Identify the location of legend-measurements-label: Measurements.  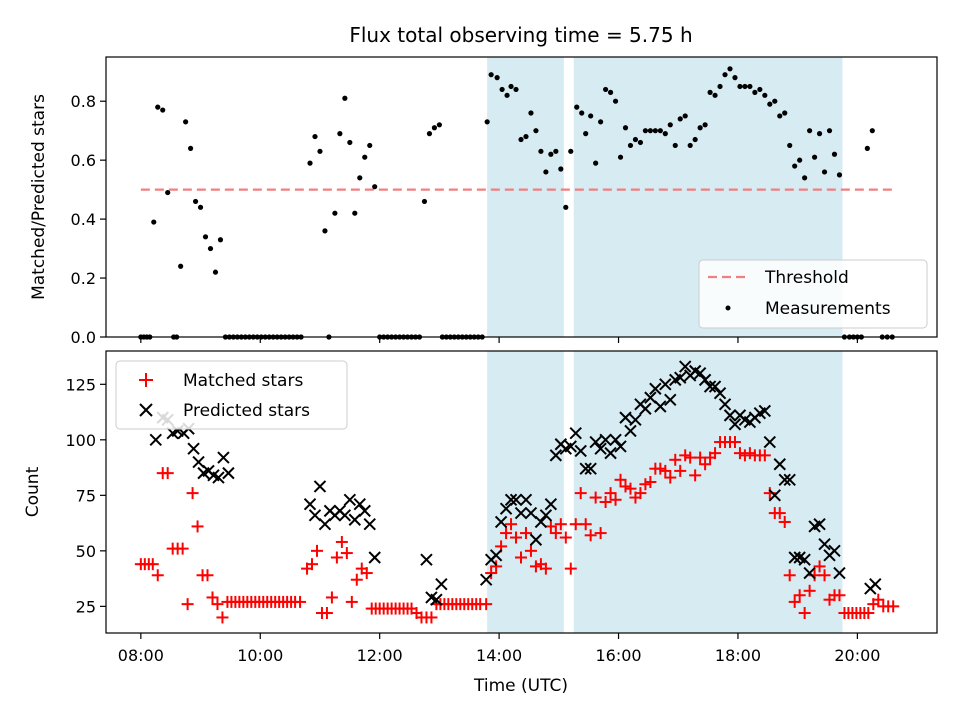
(828, 309).